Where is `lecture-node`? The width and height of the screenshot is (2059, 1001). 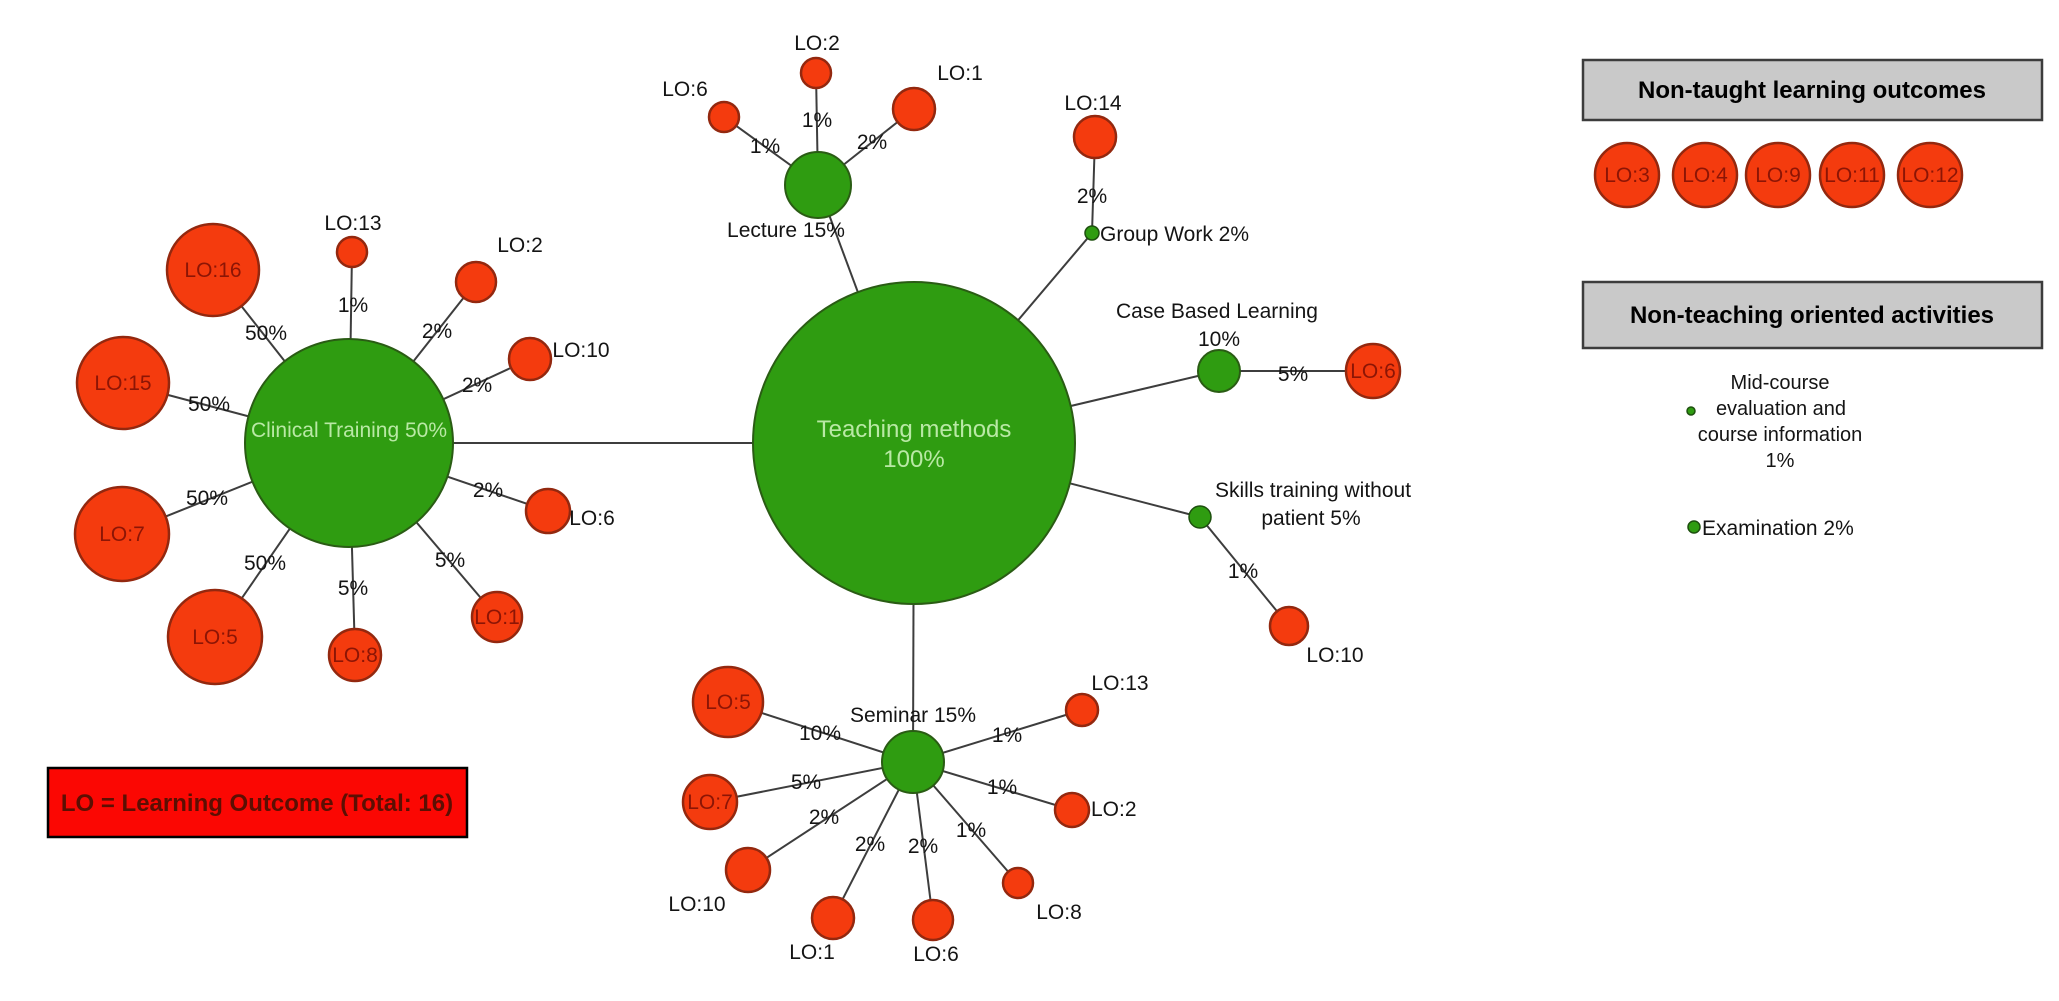
lecture-node is located at coordinates (818, 185).